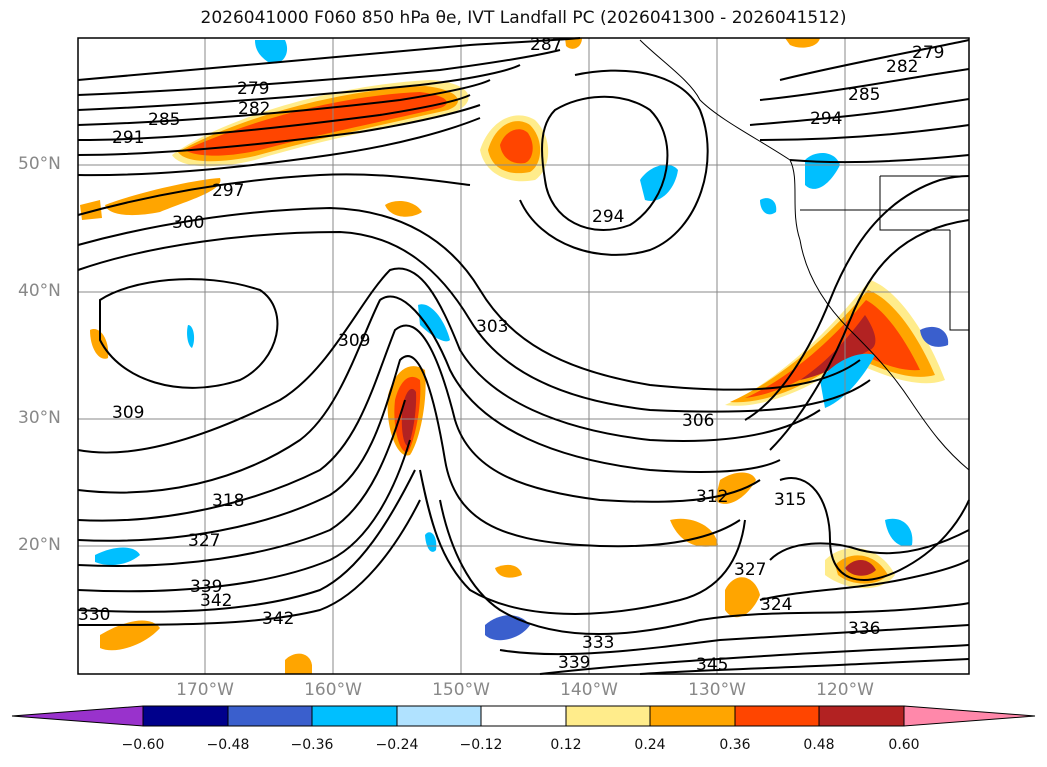 This screenshot has height=767, width=1047. I want to click on lon-label: 140°W, so click(589, 690).